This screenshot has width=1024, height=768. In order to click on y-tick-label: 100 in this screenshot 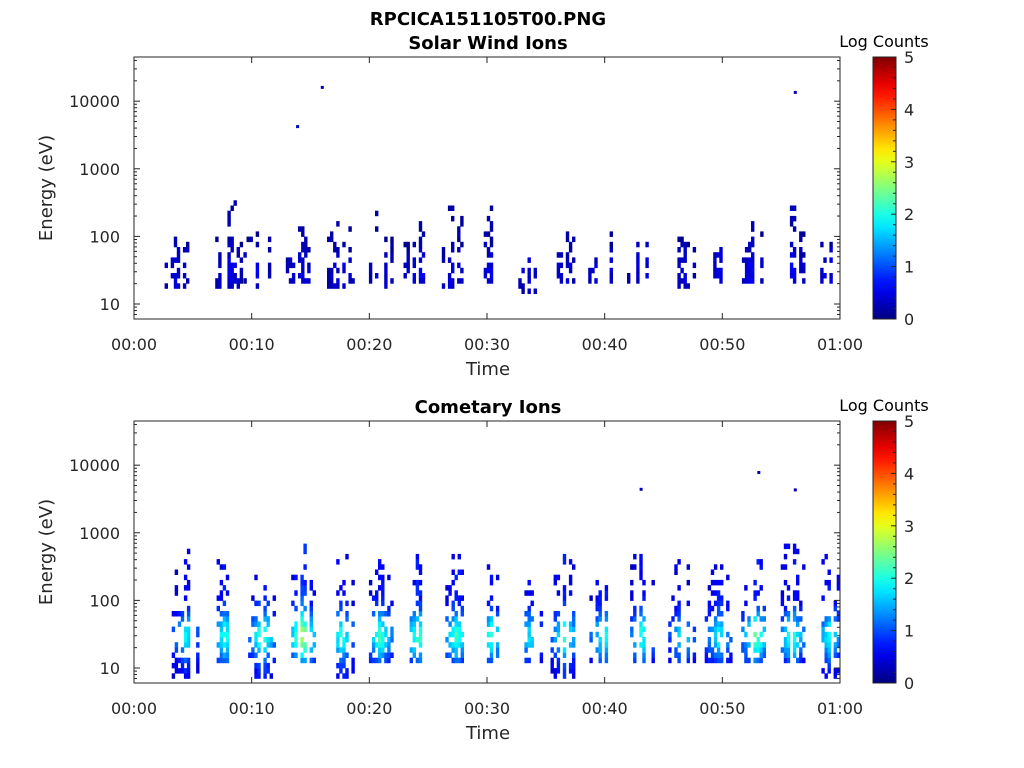, I will do `click(104, 600)`.